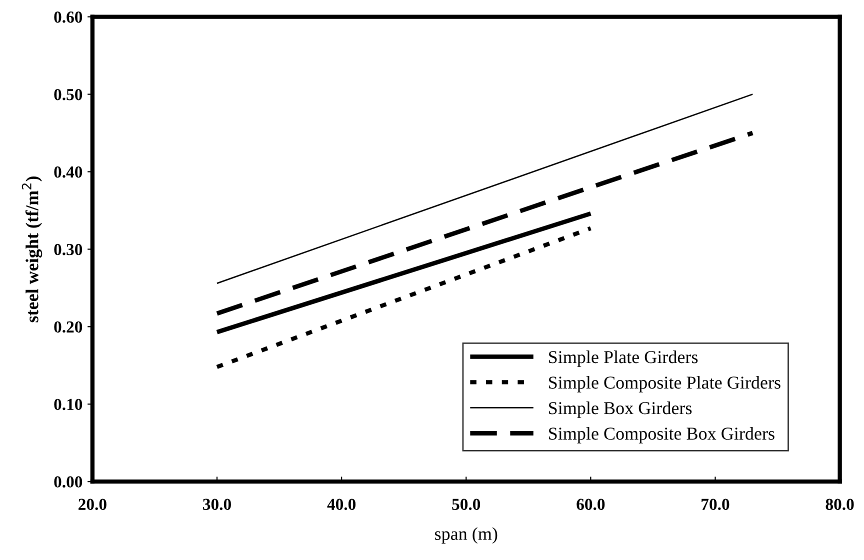 The image size is (864, 560). Describe the element at coordinates (32, 249) in the screenshot. I see `y-axis-title: steel weight (tf/m$^{2}$)` at that location.